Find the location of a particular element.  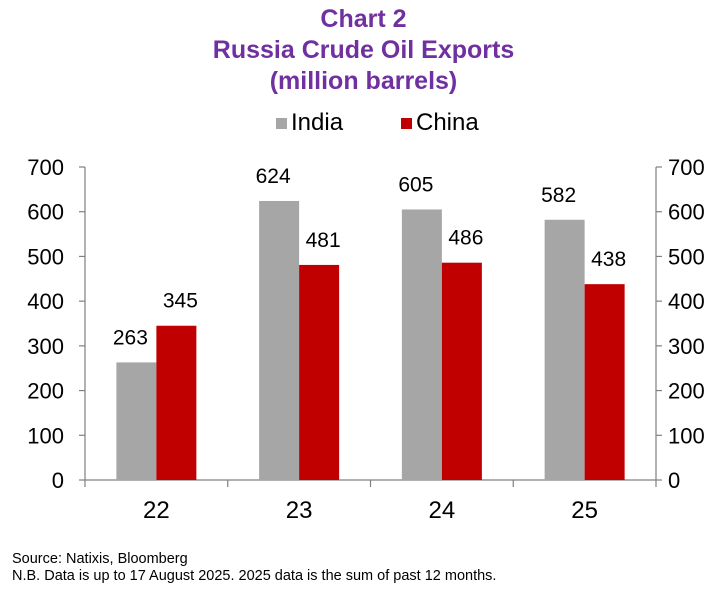

chart-subtitle-line-1: Russia Crude Oil Exports is located at coordinates (363, 50).